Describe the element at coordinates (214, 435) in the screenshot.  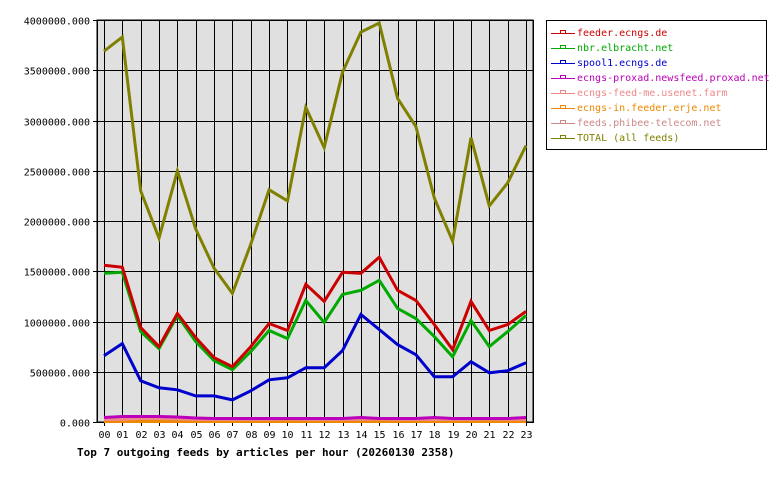
I see `x-tick-label: 06` at that location.